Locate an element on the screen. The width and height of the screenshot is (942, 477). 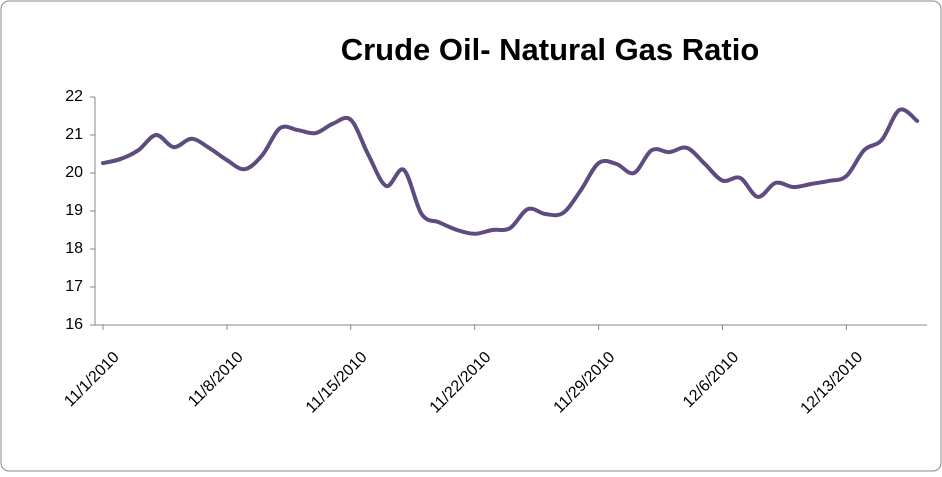
y-tick-label: 20 is located at coordinates (74, 172).